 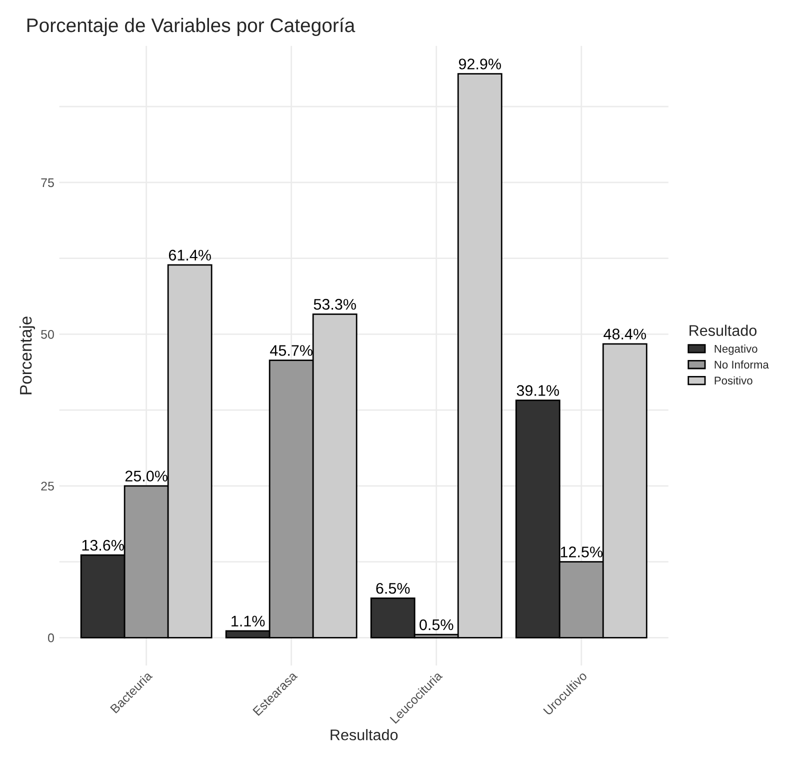 What do you see at coordinates (537, 390) in the screenshot?
I see `data-label: 39.1%` at bounding box center [537, 390].